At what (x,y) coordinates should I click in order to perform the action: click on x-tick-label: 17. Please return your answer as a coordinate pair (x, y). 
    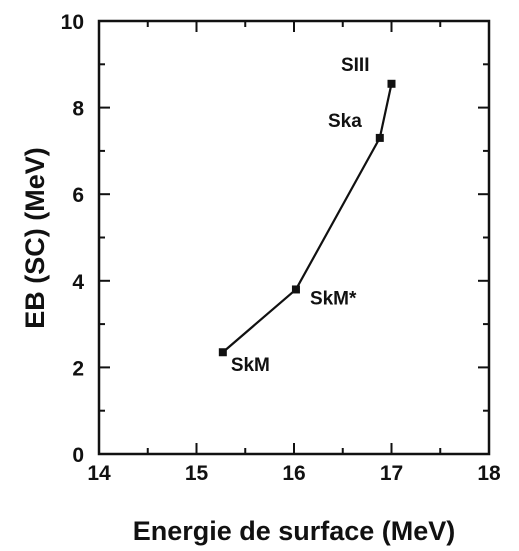
    Looking at the image, I should click on (391, 473).